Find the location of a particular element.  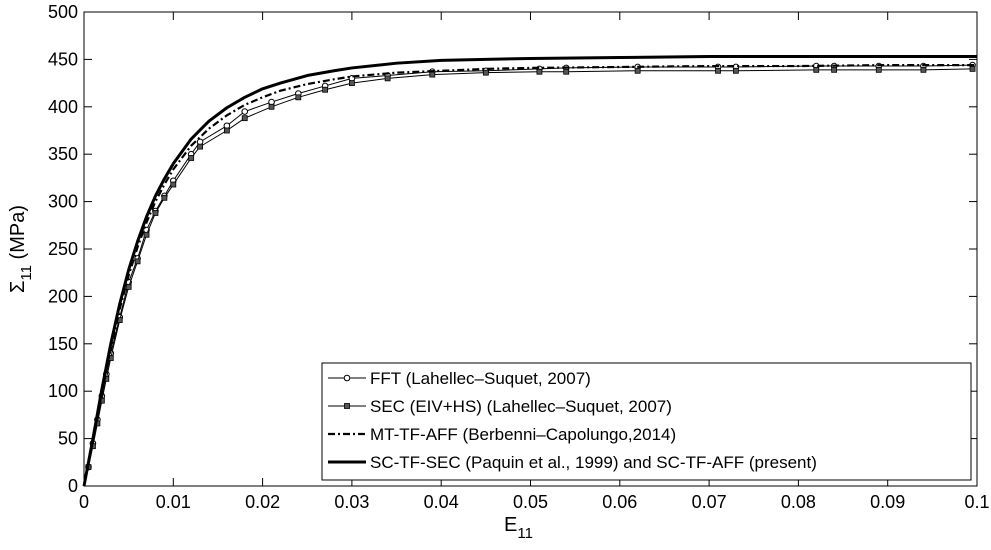

y-tick-label: 150 is located at coordinates (63, 344).